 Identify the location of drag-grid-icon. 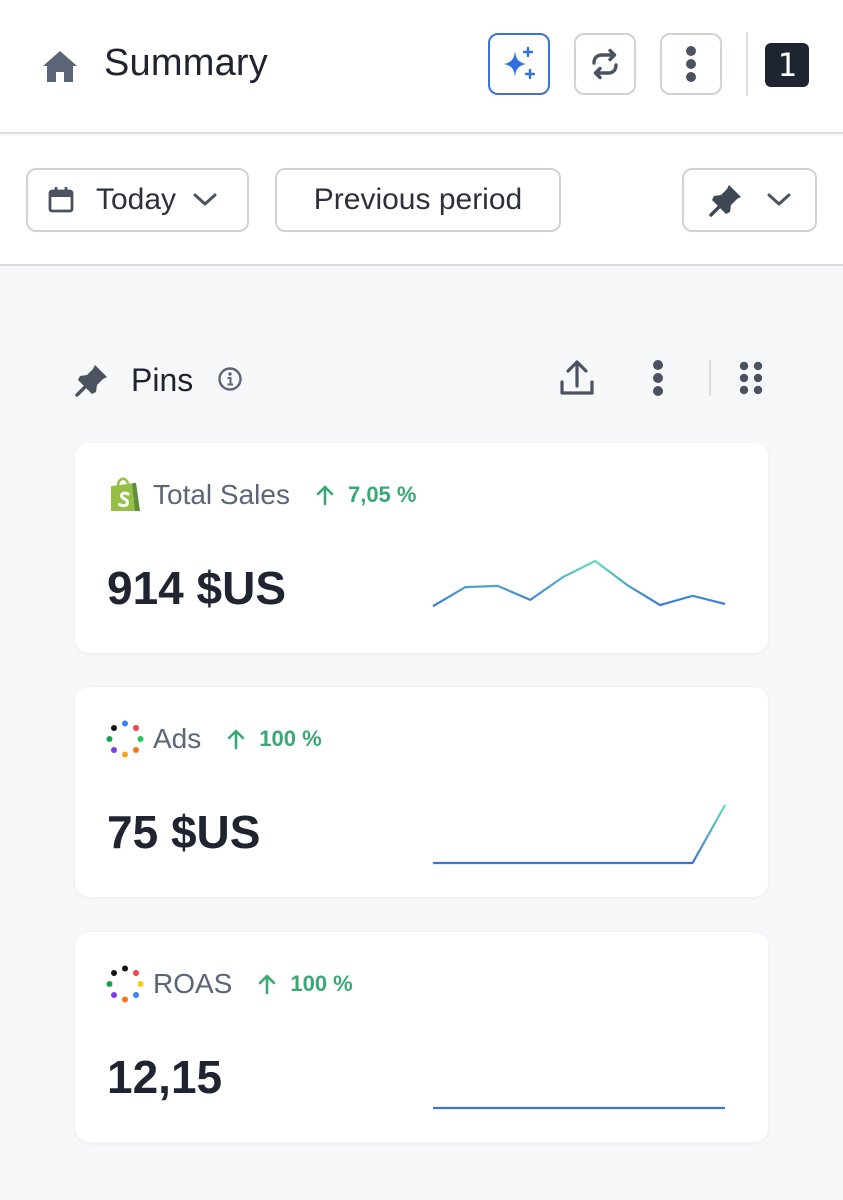
(751, 378).